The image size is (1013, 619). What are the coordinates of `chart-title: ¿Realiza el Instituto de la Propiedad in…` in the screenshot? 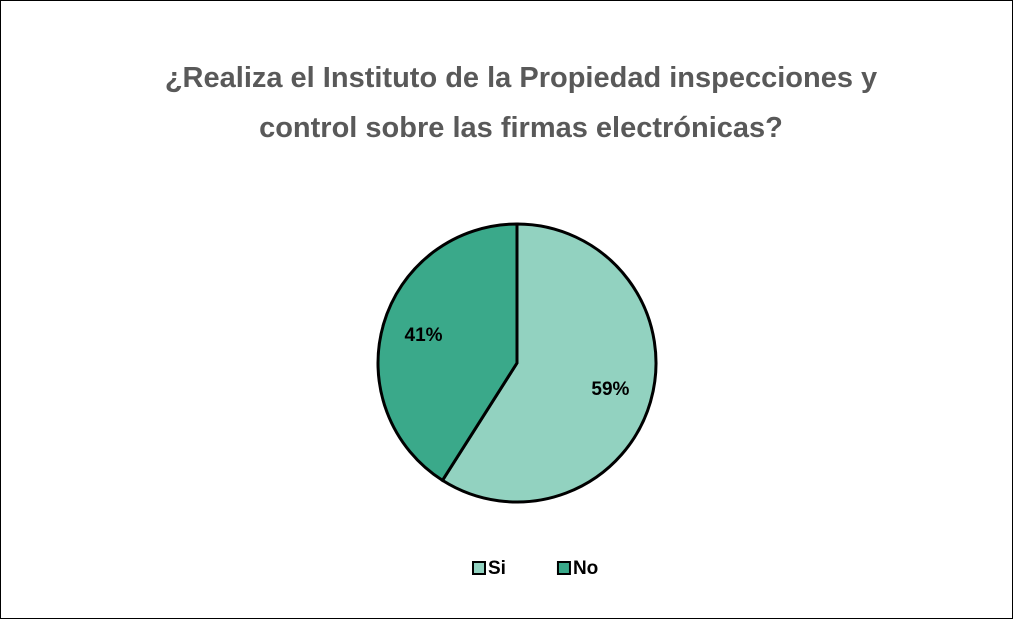 It's located at (521, 103).